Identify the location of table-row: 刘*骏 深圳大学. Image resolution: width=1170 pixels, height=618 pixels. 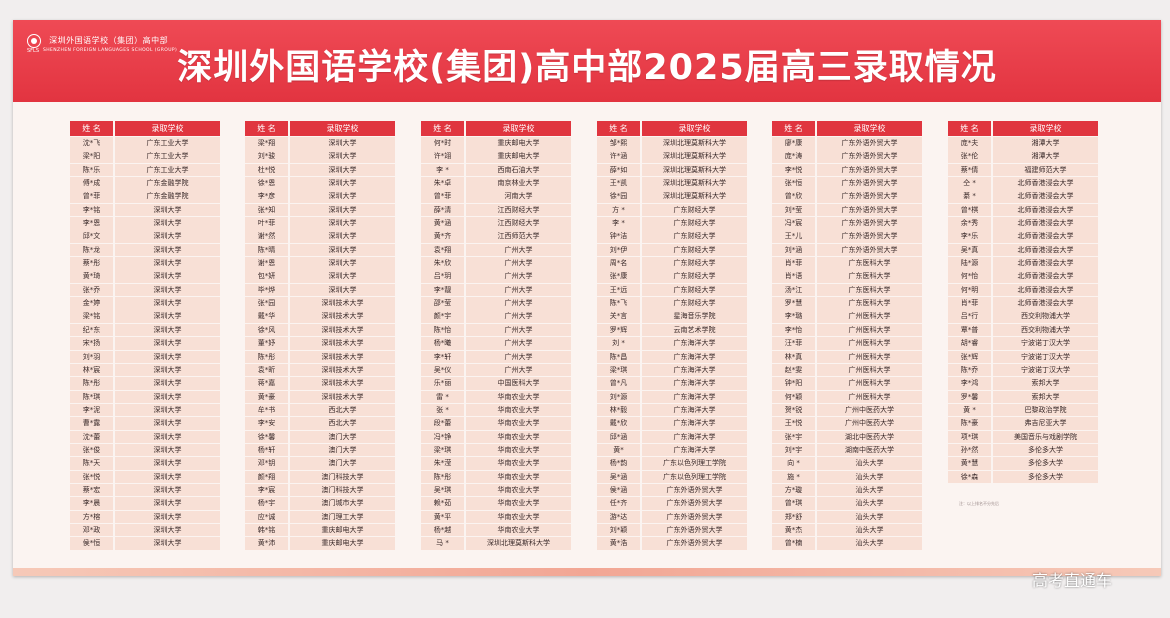
(320, 156).